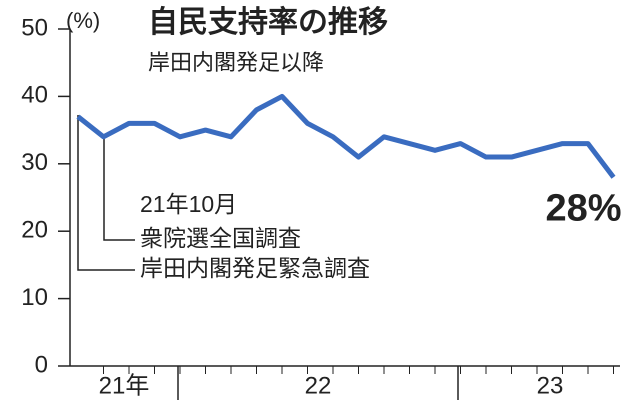 The image size is (640, 413). Describe the element at coordinates (255, 268) in the screenshot. I see `annotation: 岸田内閣発足緊急調査` at that location.